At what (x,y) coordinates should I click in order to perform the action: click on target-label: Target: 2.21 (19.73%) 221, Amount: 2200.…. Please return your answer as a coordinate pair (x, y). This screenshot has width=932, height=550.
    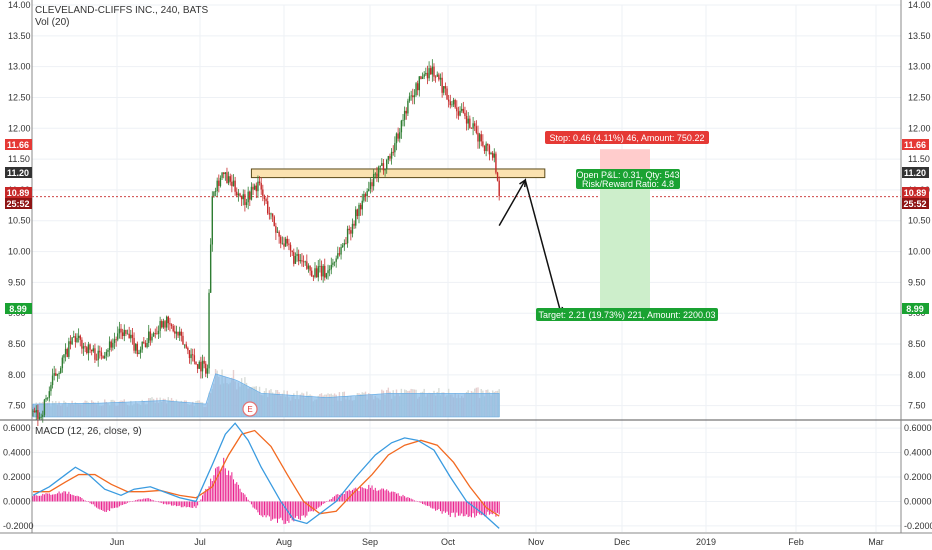
    Looking at the image, I should click on (627, 314).